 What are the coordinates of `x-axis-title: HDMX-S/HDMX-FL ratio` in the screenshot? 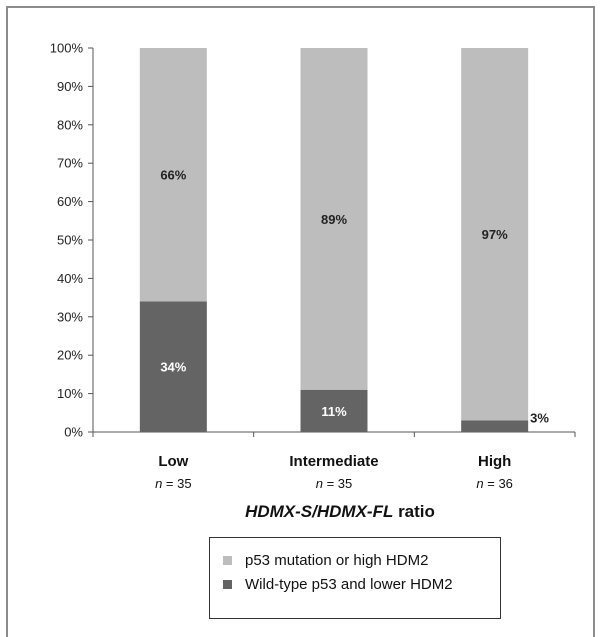 It's located at (340, 511).